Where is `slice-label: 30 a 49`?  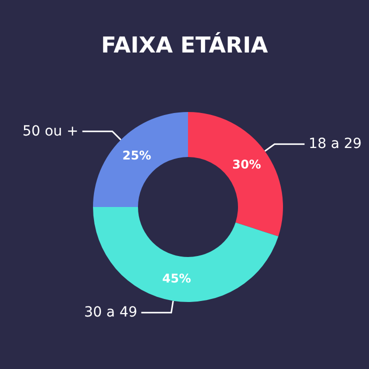 slice-label: 30 a 49 is located at coordinates (111, 312).